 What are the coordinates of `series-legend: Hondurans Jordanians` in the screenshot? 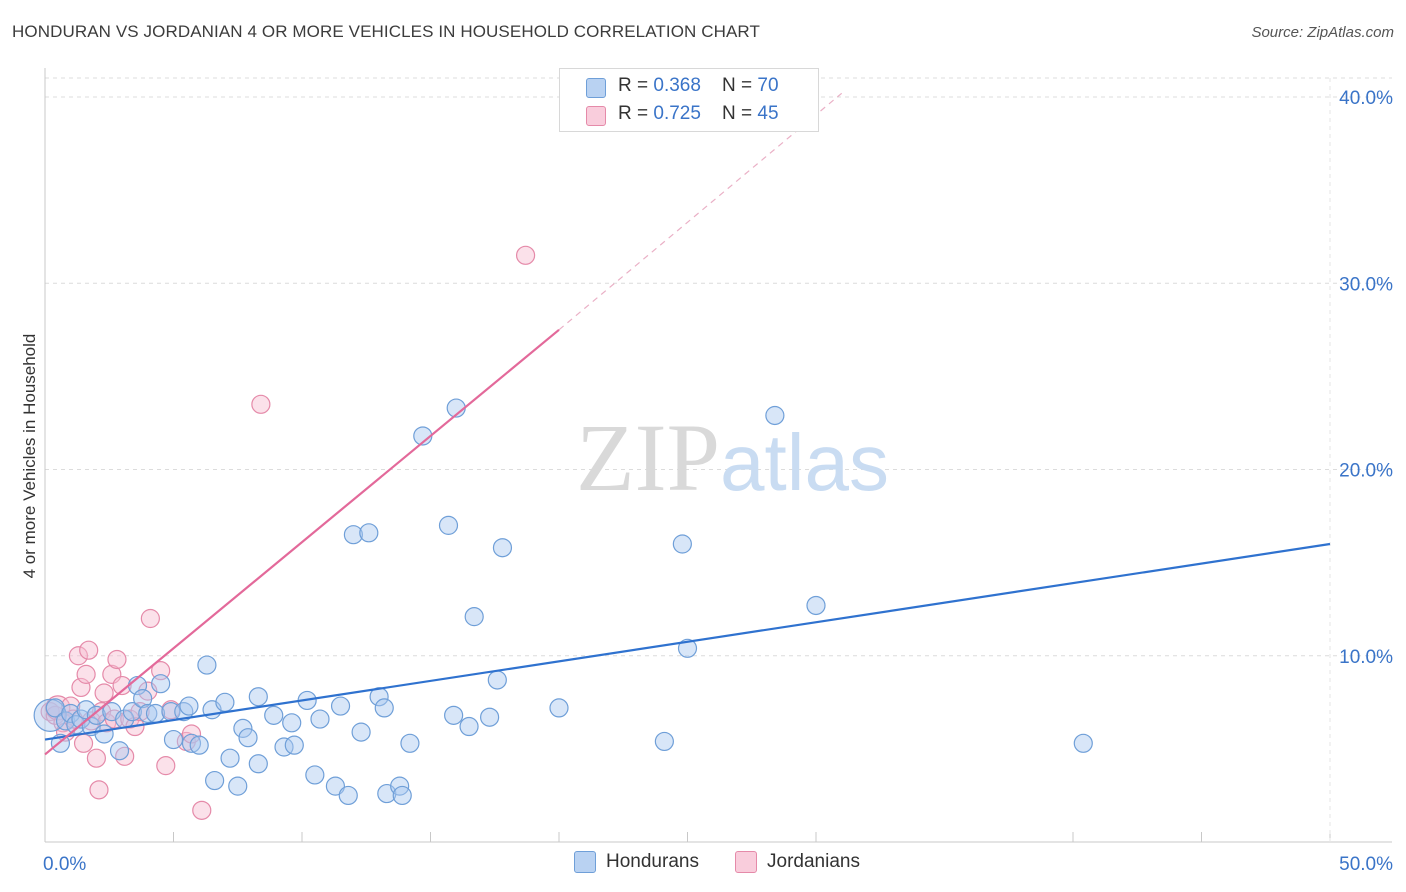 It's located at (703, 864).